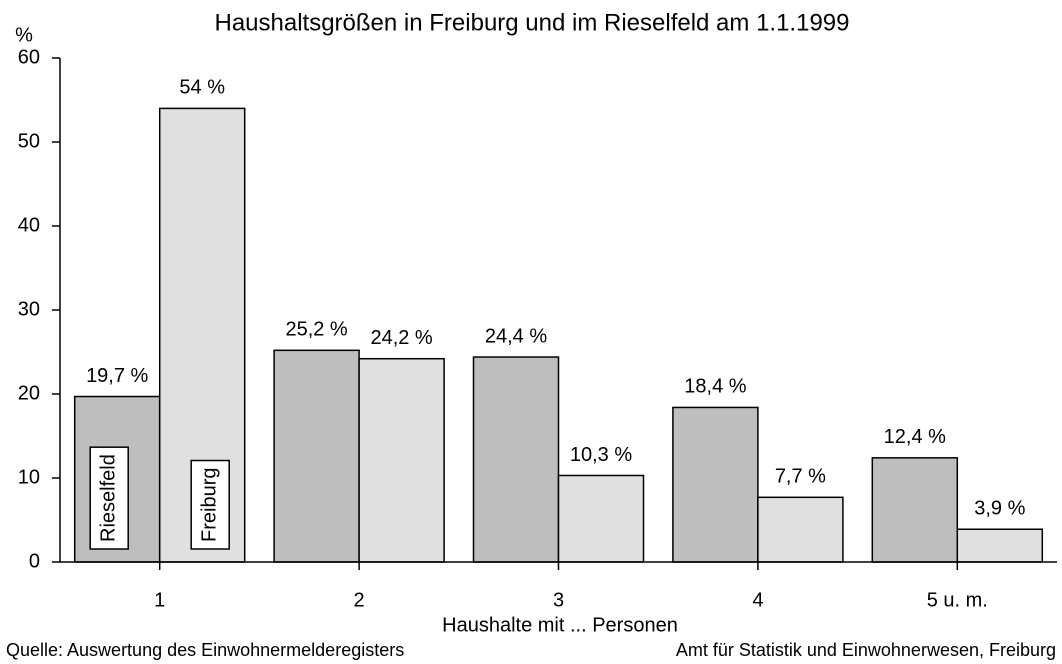 Image resolution: width=1062 pixels, height=664 pixels. Describe the element at coordinates (29, 309) in the screenshot. I see `y-tick-label: 30` at that location.